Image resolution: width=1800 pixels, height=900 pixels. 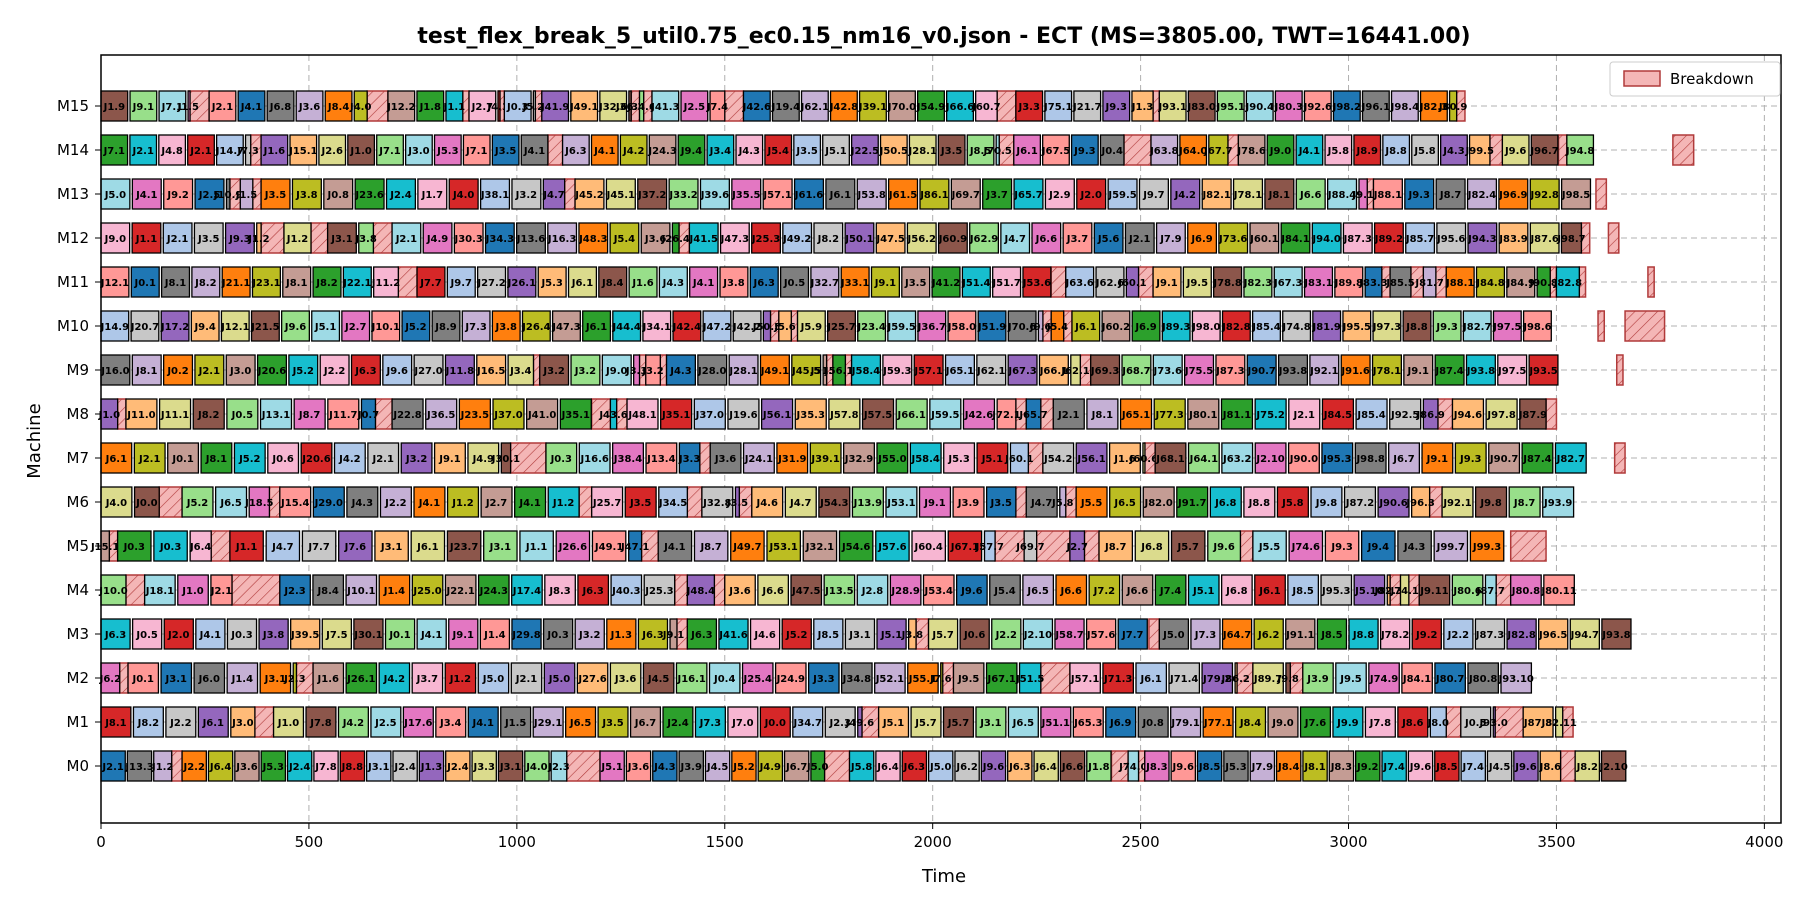 I want to click on job-label: J2.1, so click(x=406, y=239).